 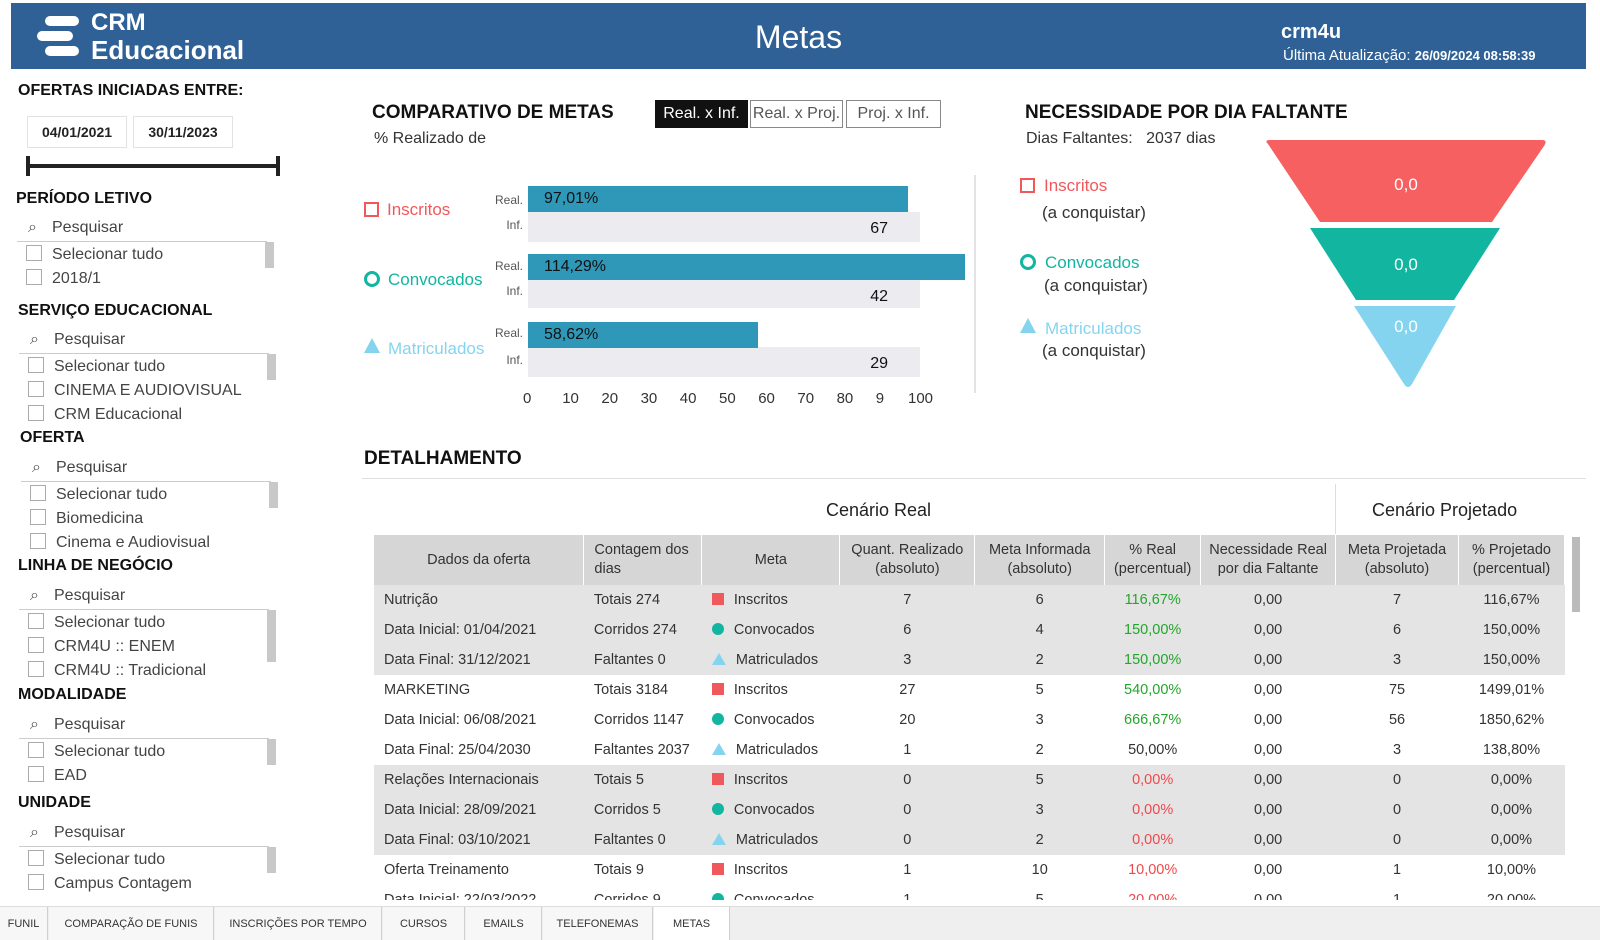 I want to click on checkbox-item: 2018/1, so click(x=63, y=279).